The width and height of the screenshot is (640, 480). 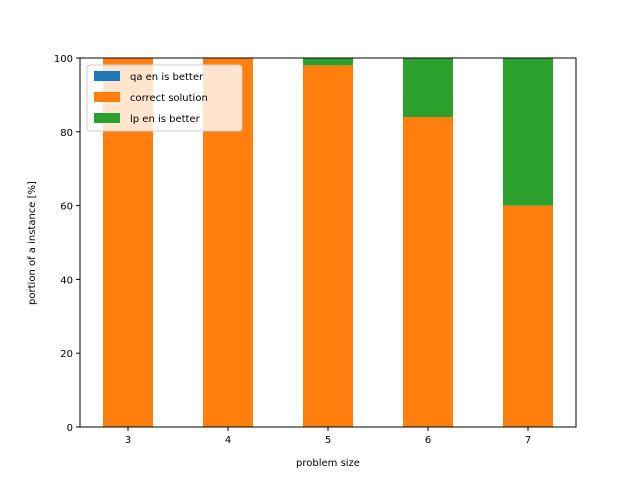 What do you see at coordinates (328, 440) in the screenshot?
I see `x-tick-label: 5` at bounding box center [328, 440].